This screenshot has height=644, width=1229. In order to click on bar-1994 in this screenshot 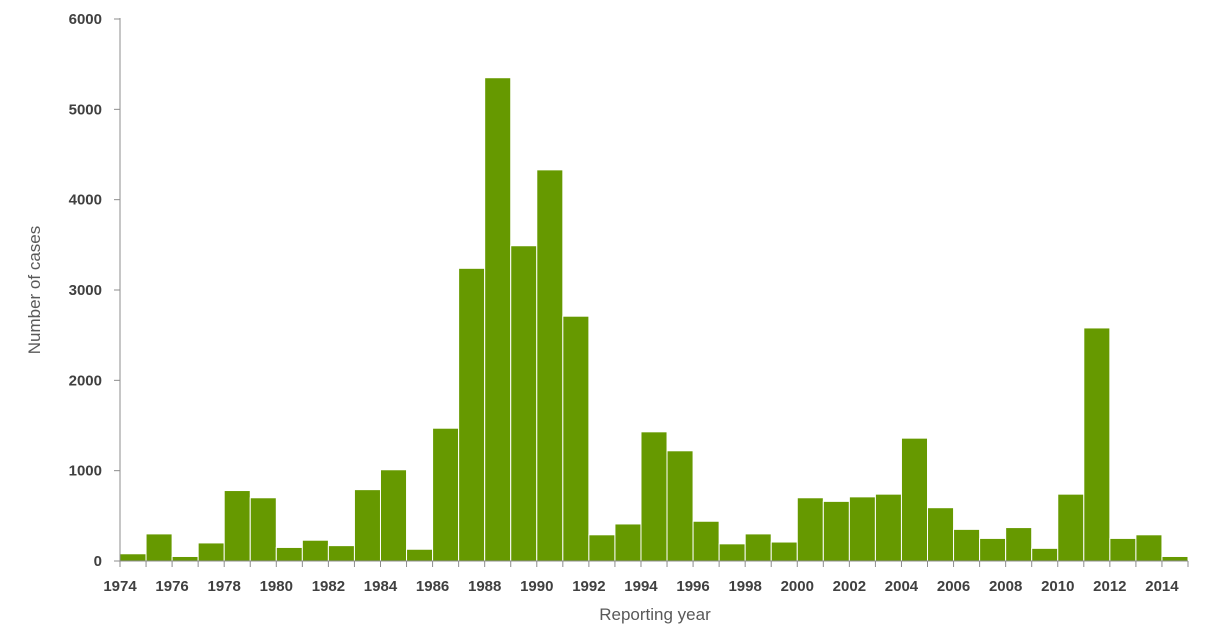, I will do `click(654, 496)`.